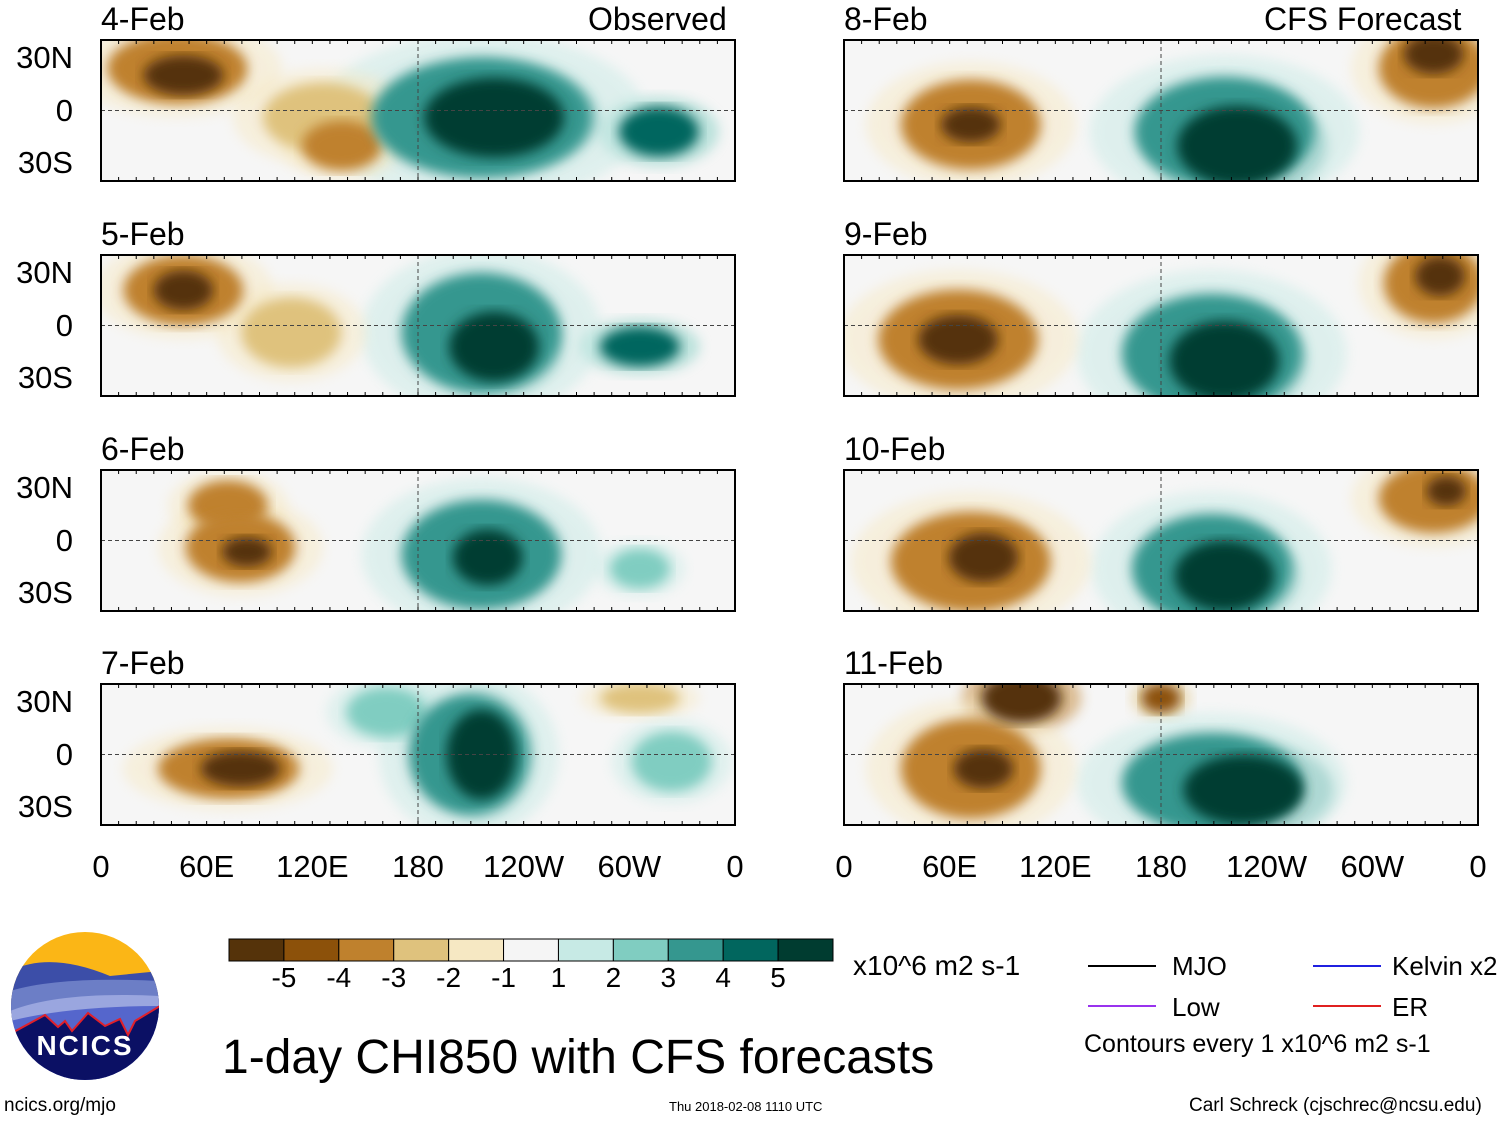 This screenshot has height=1121, width=1510. What do you see at coordinates (937, 965) in the screenshot?
I see `units-label: x10^6 m2 s-1` at bounding box center [937, 965].